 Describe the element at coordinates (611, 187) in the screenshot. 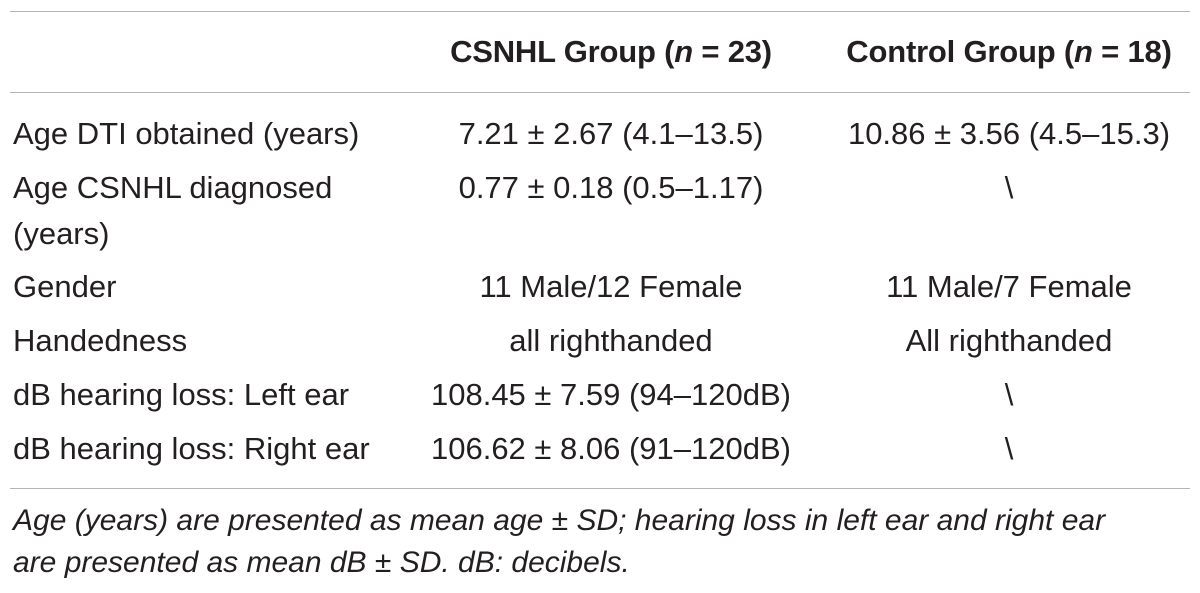

I see `row-age-diagnosed-csnhl: 0.77 ± 0.18 (0.5–1.17)` at that location.